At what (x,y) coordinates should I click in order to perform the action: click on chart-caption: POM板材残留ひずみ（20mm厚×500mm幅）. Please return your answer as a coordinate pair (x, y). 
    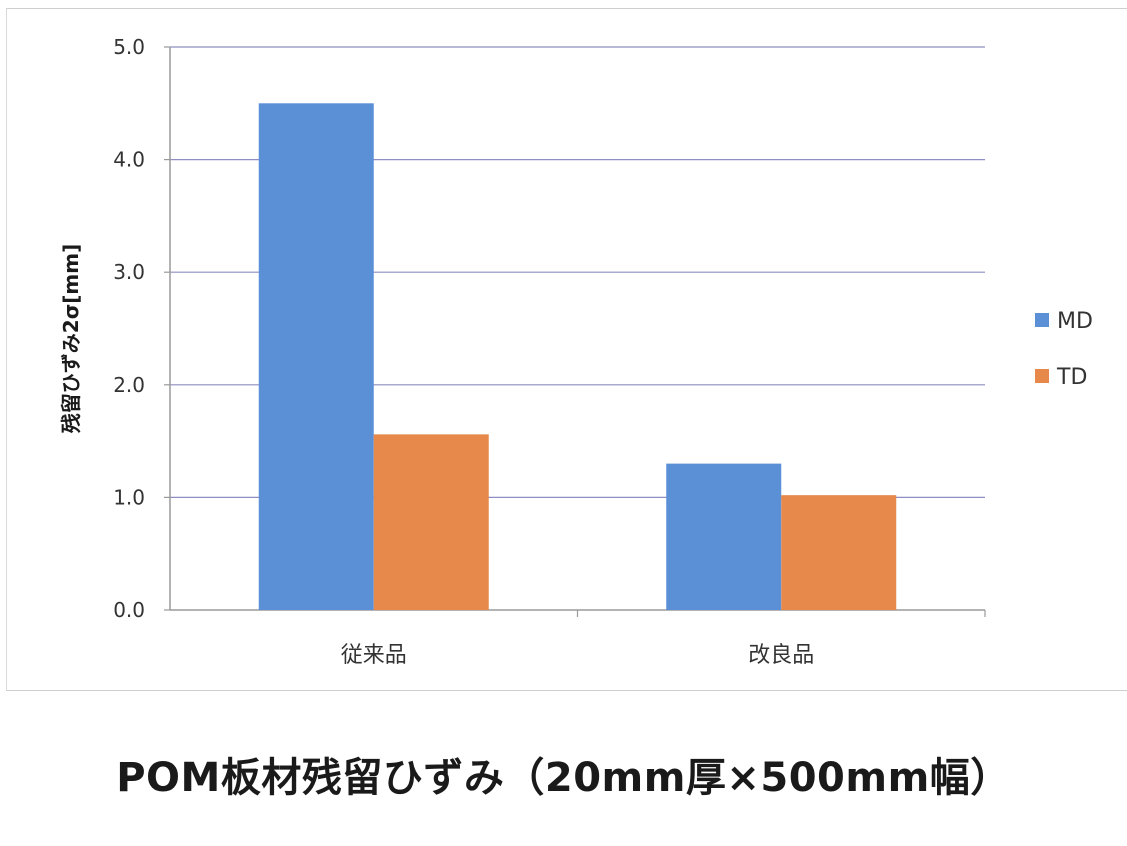
    Looking at the image, I should click on (563, 778).